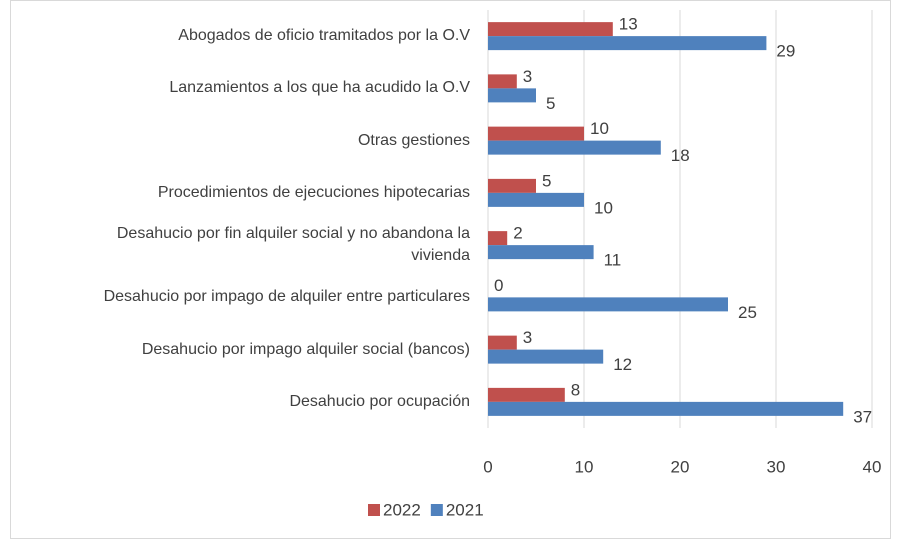 The image size is (897, 543). Describe the element at coordinates (487, 466) in the screenshot. I see `x-tick-label: 0` at that location.